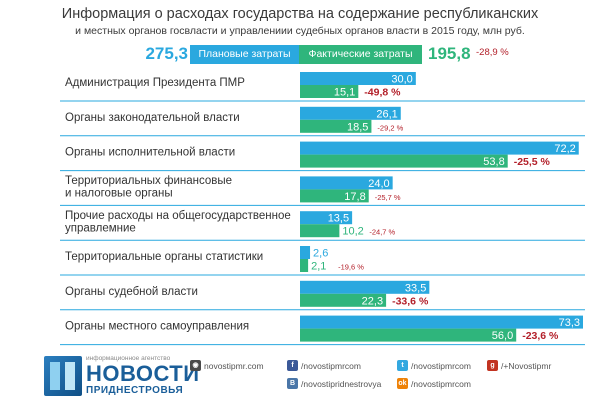 Image resolution: width=600 pixels, height=400 pixels. I want to click on change-label: -49,8 %, so click(382, 93).